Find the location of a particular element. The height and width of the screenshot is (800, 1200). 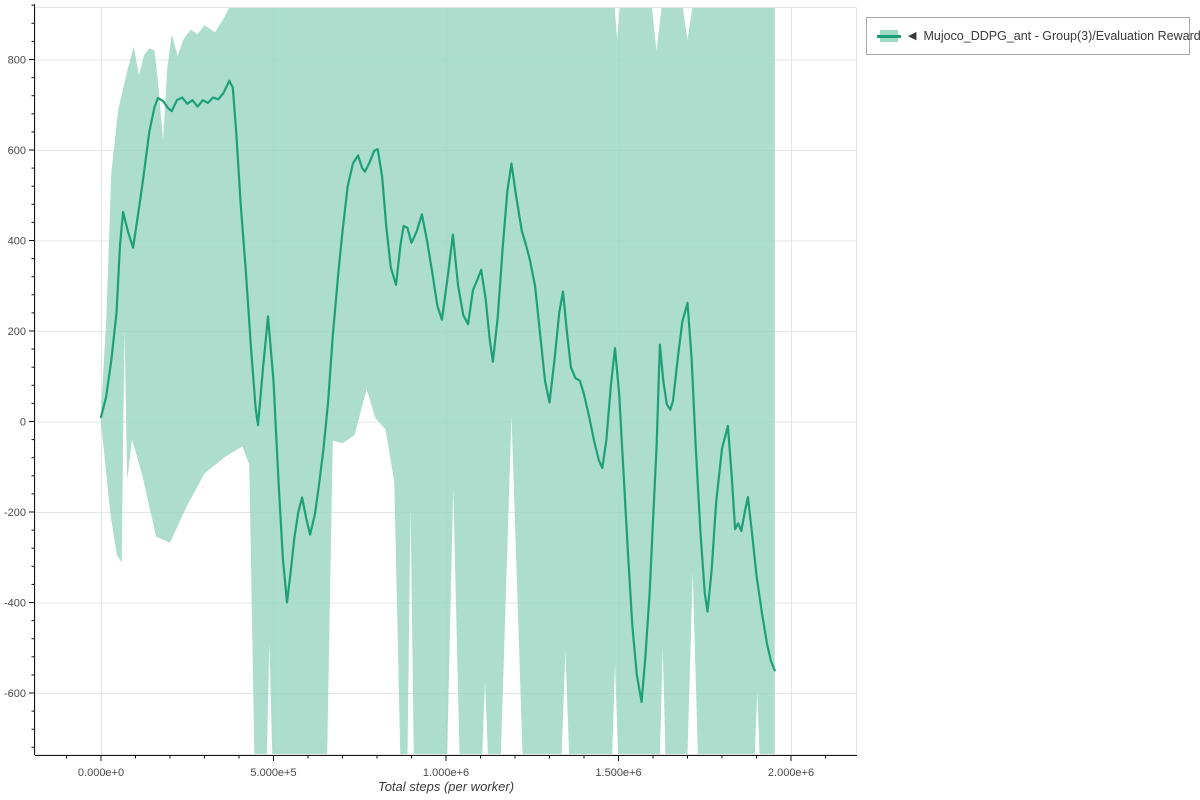

x-tick-label: 1.500e+6 is located at coordinates (618, 773).